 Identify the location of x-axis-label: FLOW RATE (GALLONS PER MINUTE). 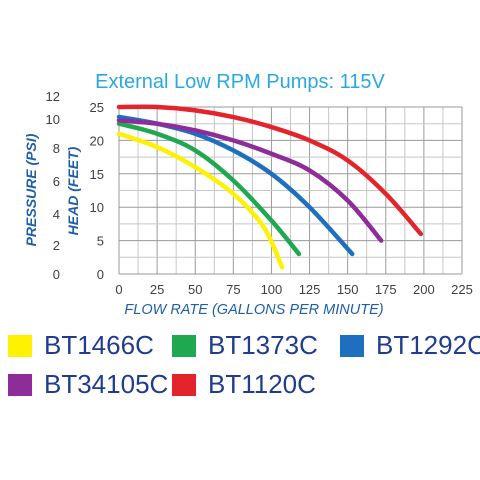
(253, 310).